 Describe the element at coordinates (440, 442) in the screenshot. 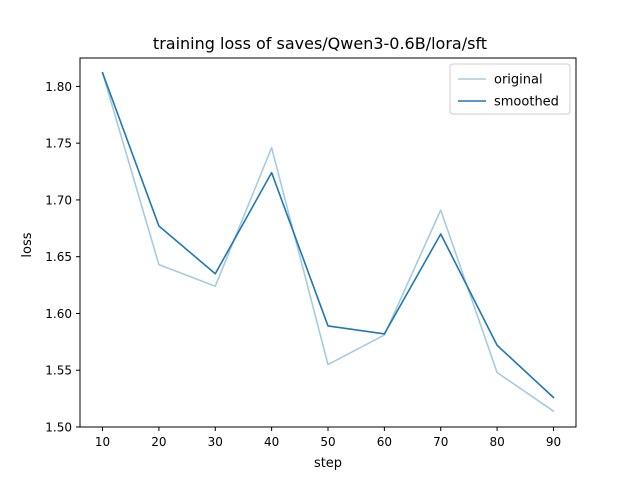

I see `x-tick-label: 70` at that location.